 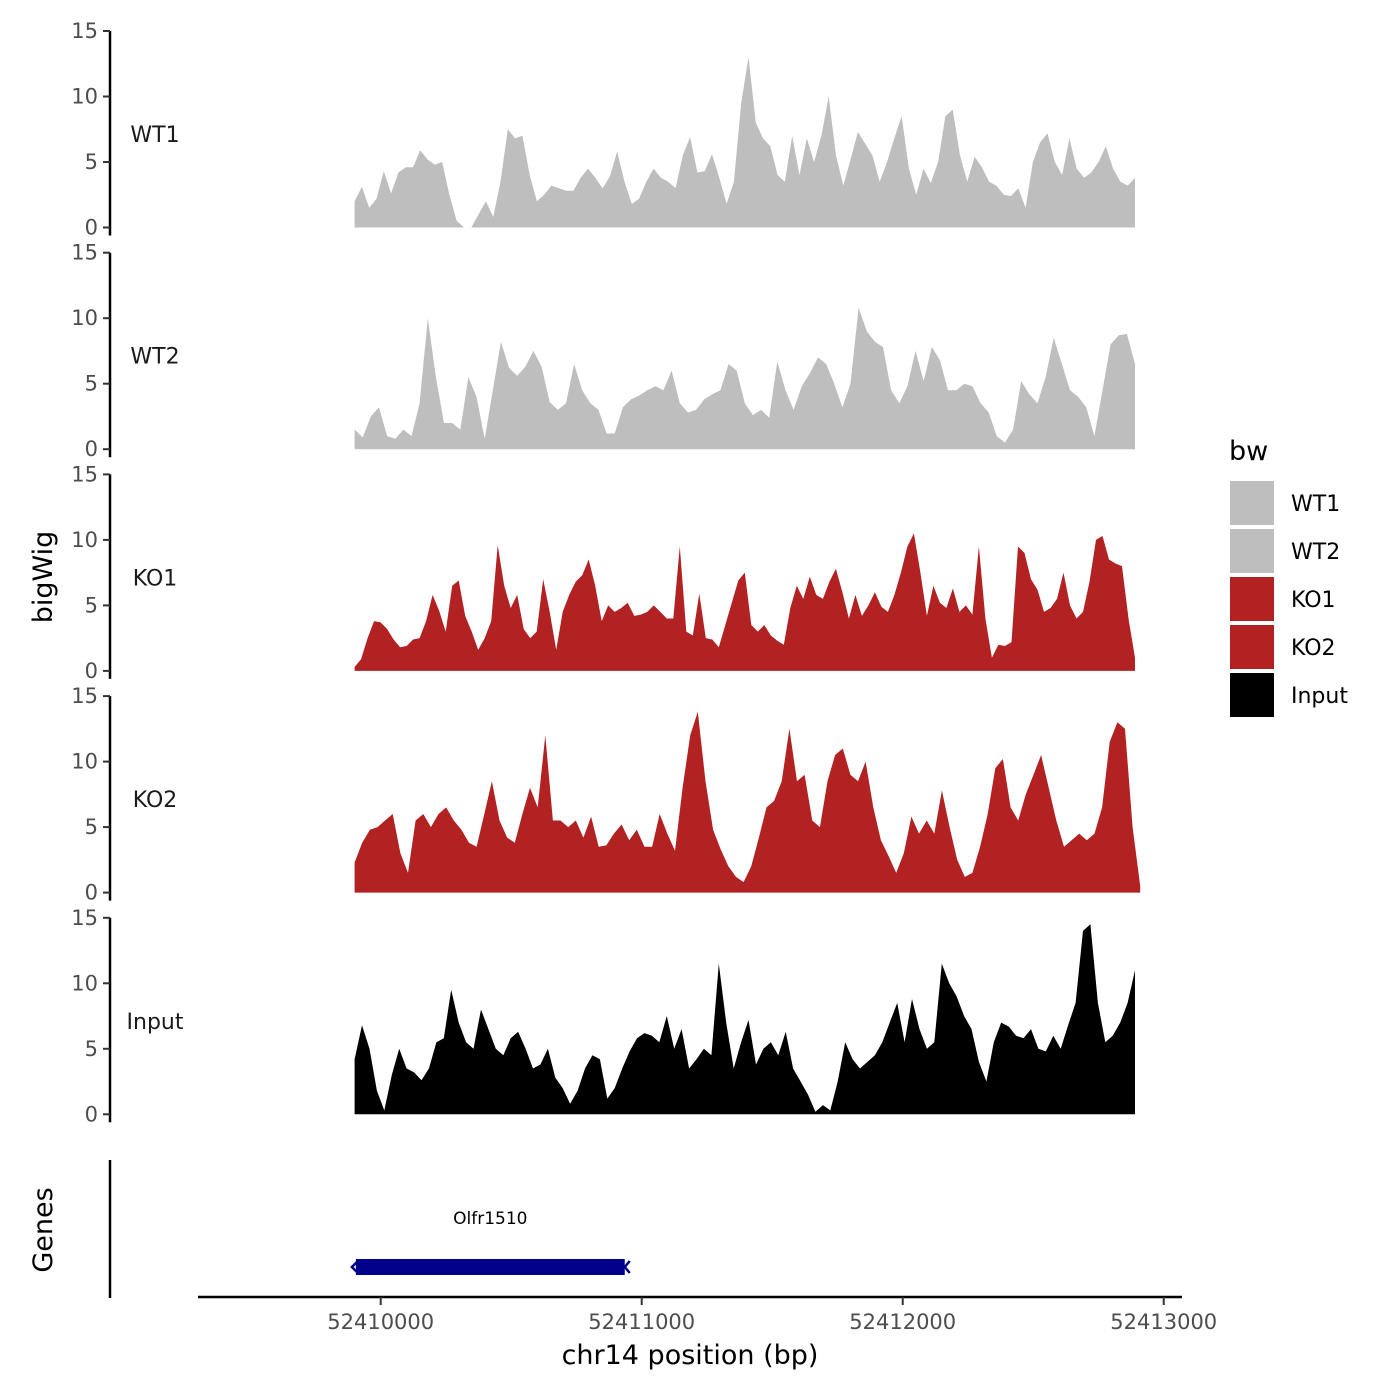 What do you see at coordinates (707, 1314) in the screenshot?
I see `x-axis: 52410000 52411000 52412000 52413000` at bounding box center [707, 1314].